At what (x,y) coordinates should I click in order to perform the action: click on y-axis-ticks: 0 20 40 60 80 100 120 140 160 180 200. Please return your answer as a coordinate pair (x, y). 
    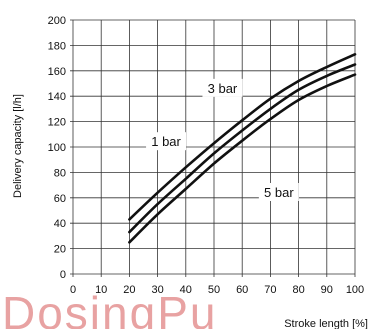
    Looking at the image, I should click on (57, 148).